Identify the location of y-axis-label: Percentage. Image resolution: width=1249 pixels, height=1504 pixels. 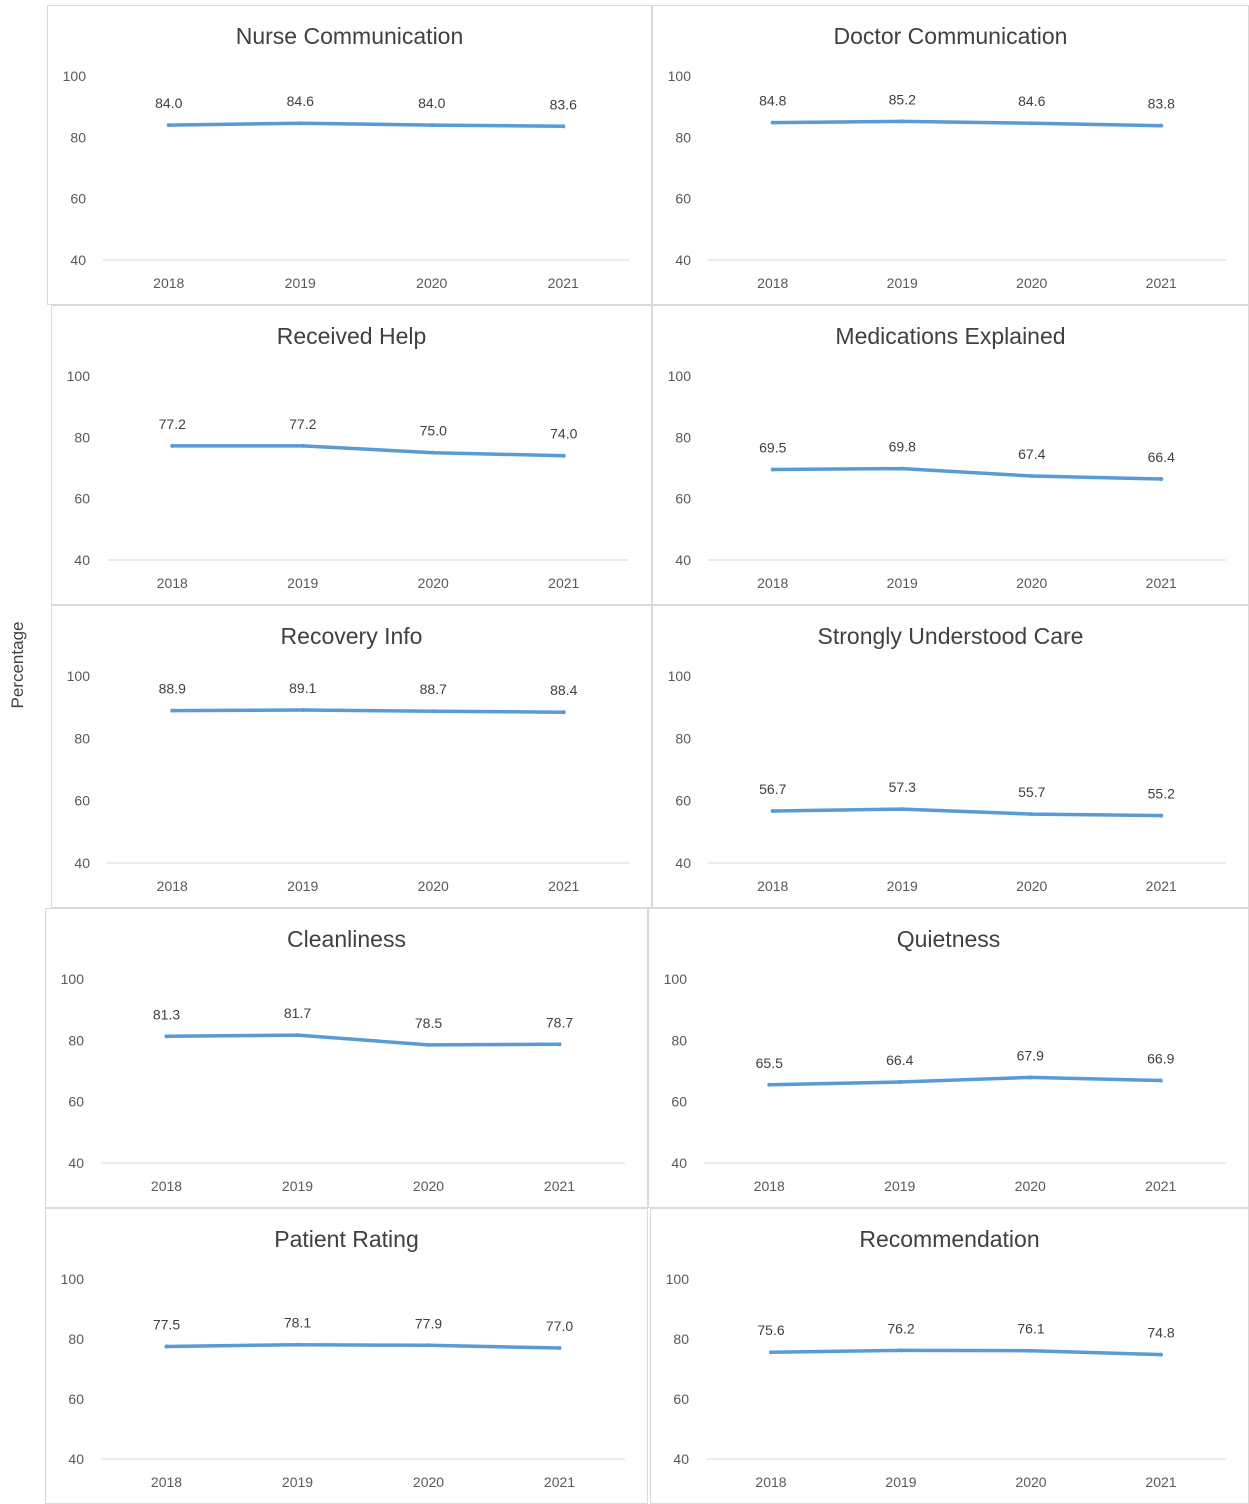
(17, 665).